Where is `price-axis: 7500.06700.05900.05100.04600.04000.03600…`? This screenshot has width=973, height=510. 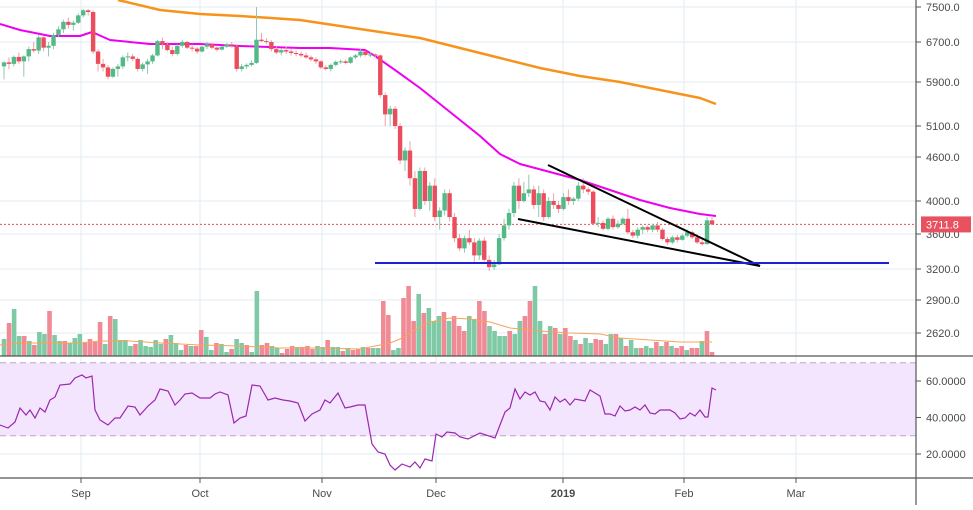
price-axis: 7500.06700.05900.05100.04600.04000.03600… is located at coordinates (938, 171).